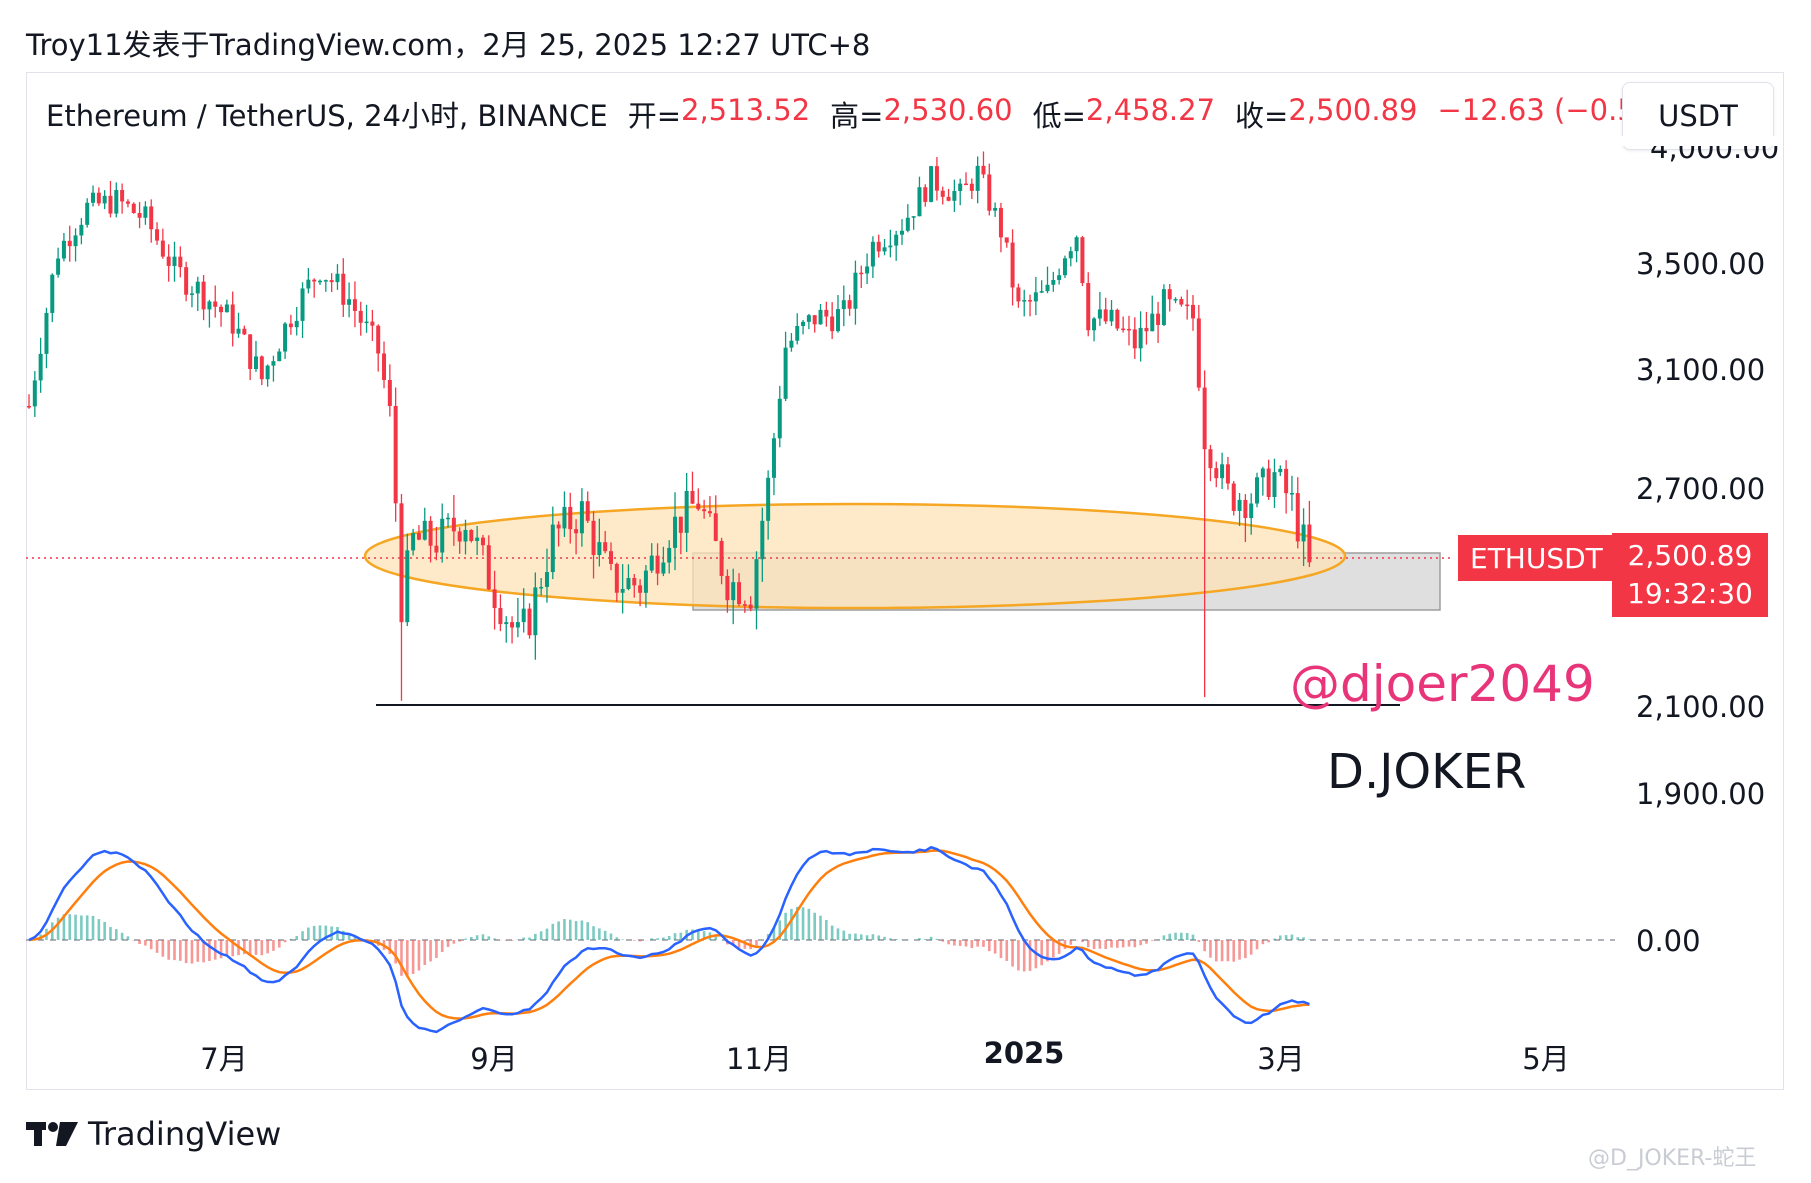  Describe the element at coordinates (1690, 593) in the screenshot. I see `bar-countdown: 19:32:30` at that location.